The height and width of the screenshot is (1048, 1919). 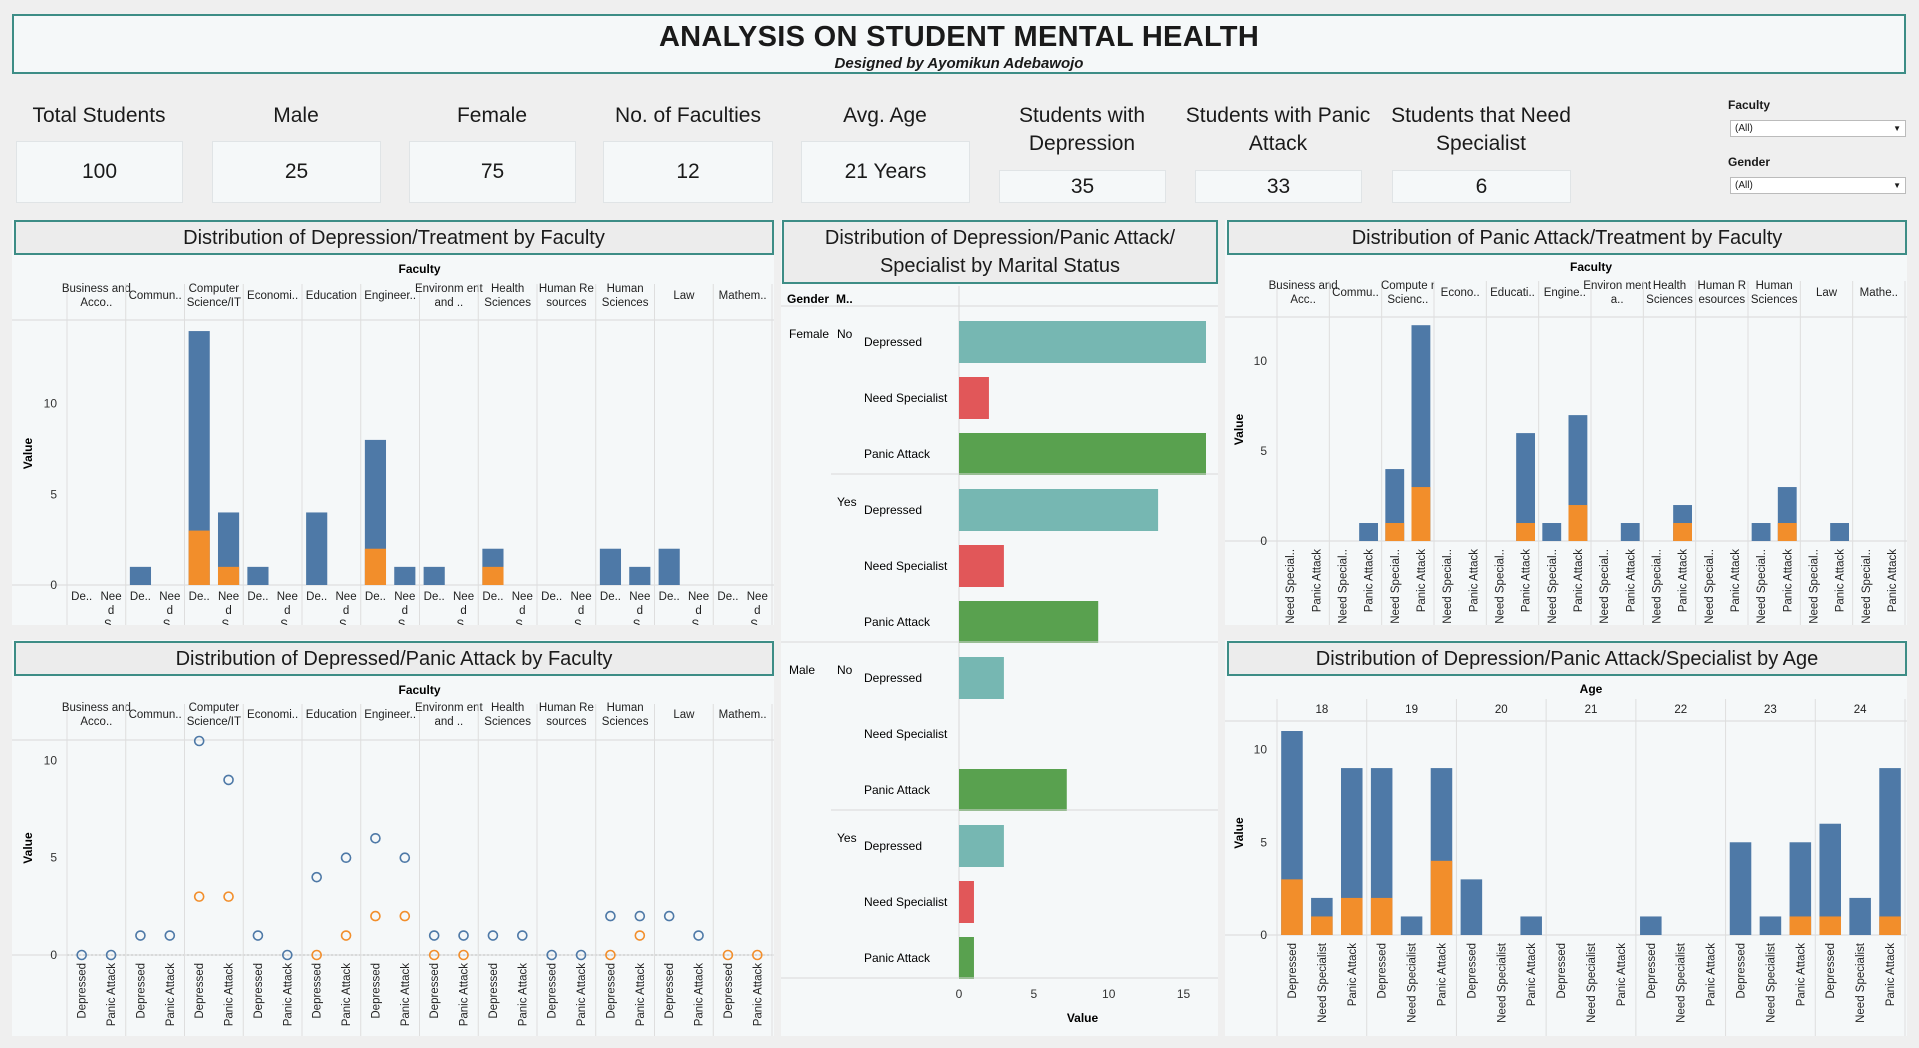 I want to click on column-header: Age, so click(x=1591, y=689).